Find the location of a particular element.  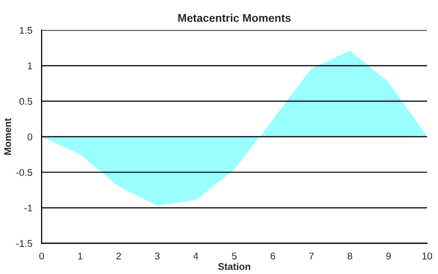

y-tick-label: 1 is located at coordinates (30, 66).